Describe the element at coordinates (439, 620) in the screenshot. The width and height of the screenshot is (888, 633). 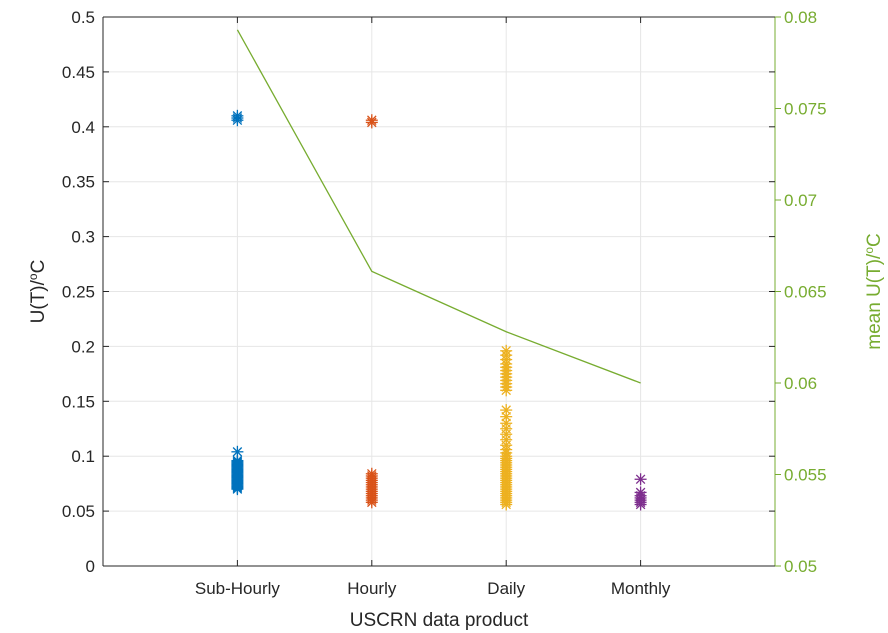
I see `x-axis-label: USCRN data product` at that location.